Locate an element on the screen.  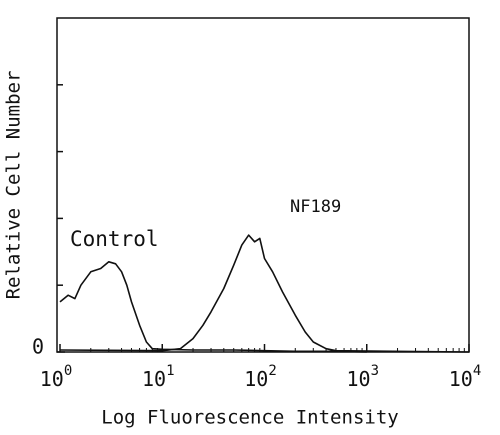
x-tick-label: 10⁴ is located at coordinates (465, 377).